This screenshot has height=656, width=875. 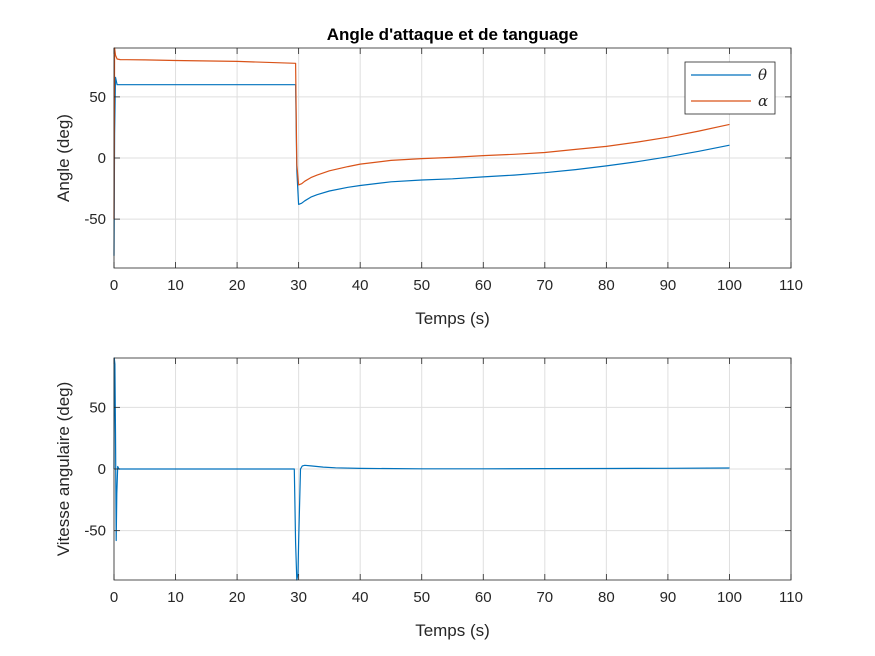 I want to click on legend-box, so click(x=730, y=88).